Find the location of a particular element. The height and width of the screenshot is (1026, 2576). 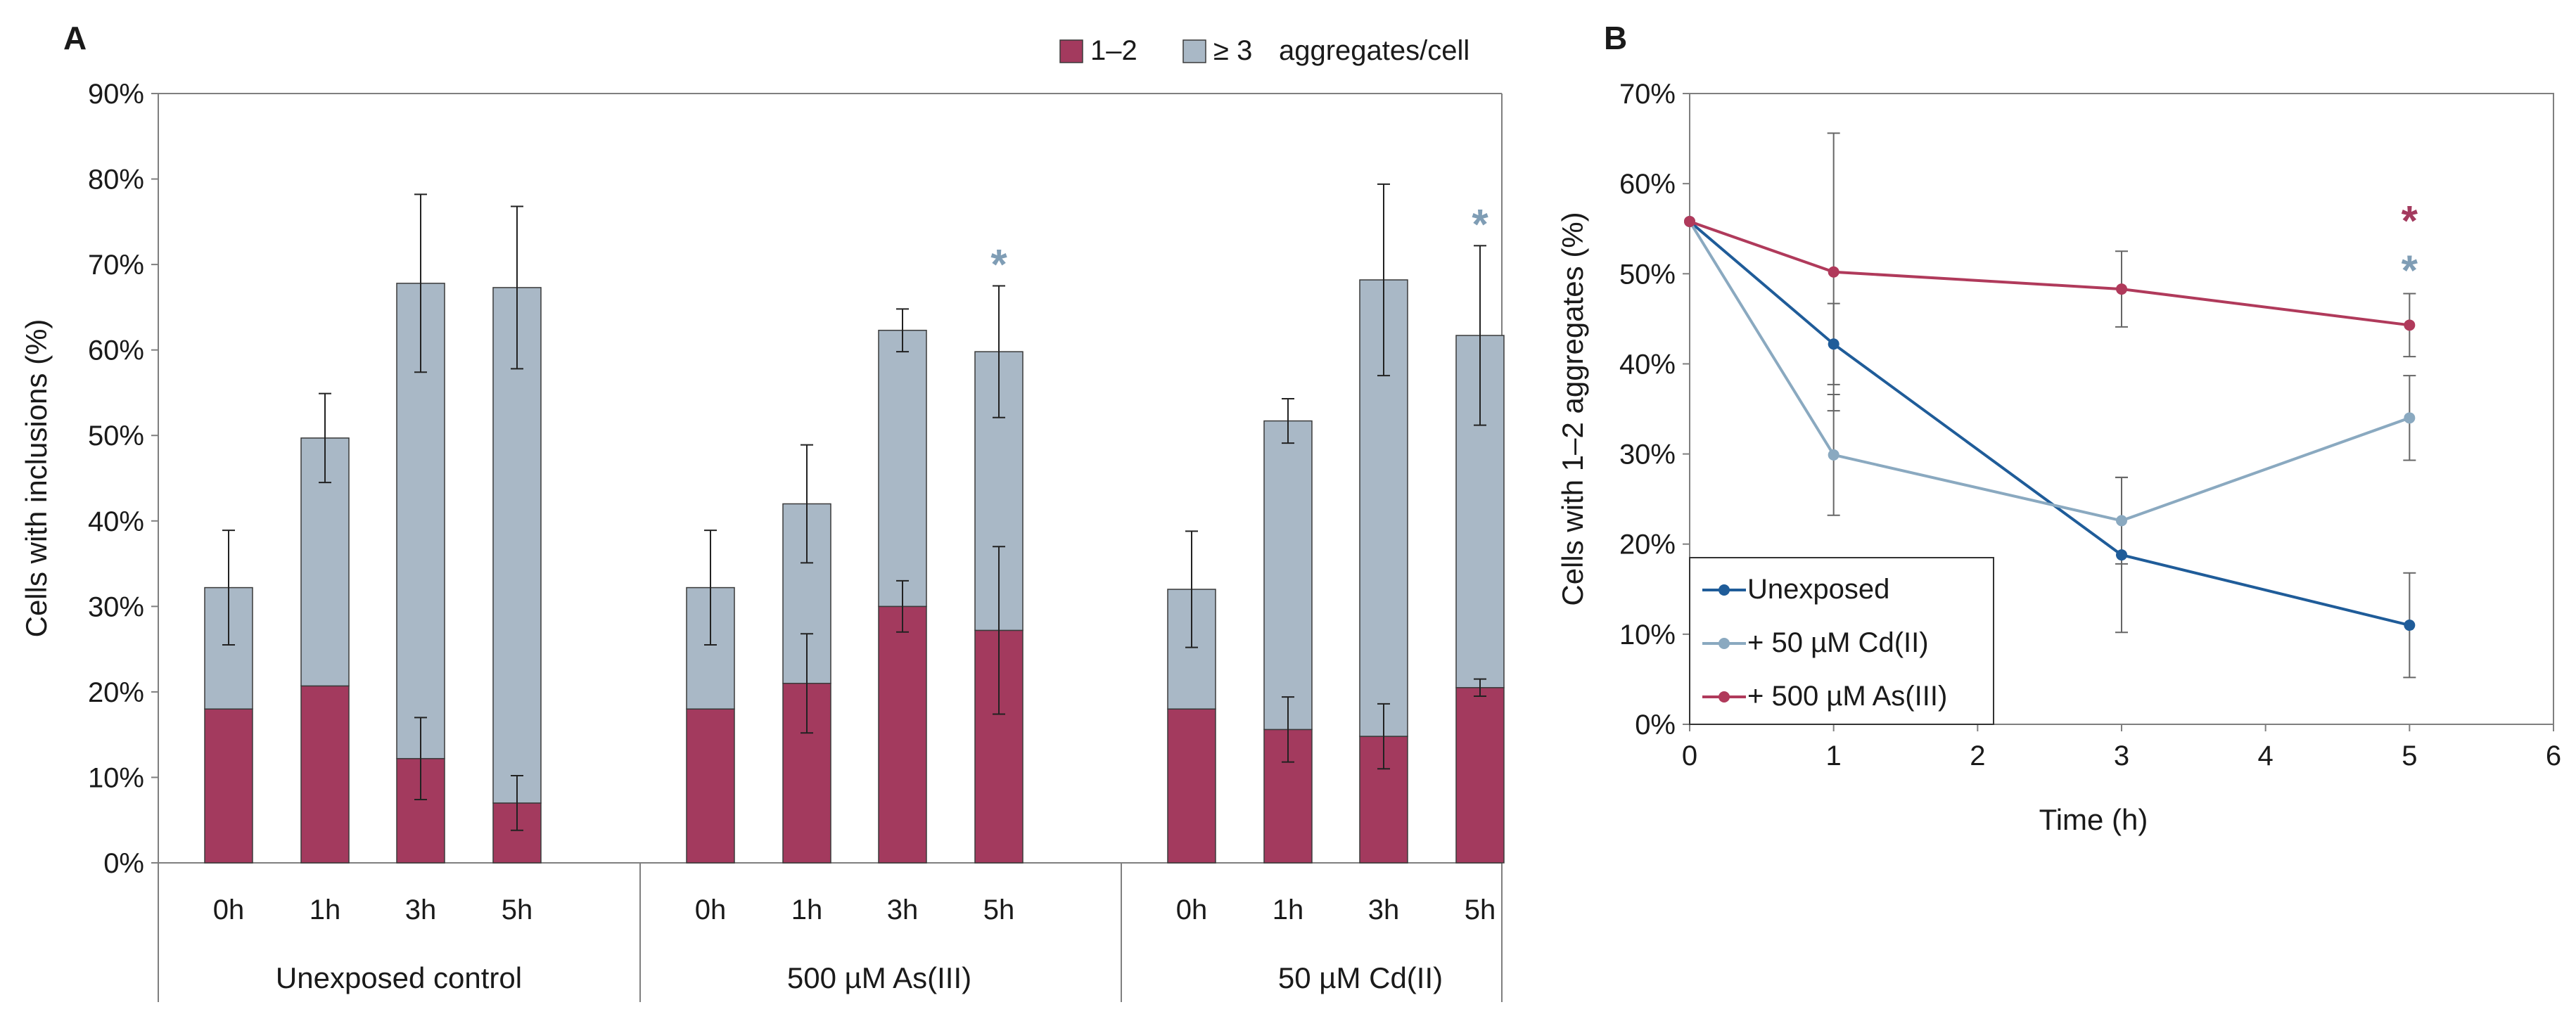

group-label: 500 µM As(III) is located at coordinates (879, 977).